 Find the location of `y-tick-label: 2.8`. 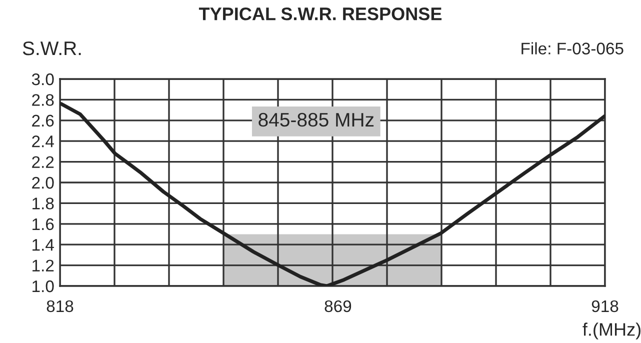

y-tick-label: 2.8 is located at coordinates (43, 100).